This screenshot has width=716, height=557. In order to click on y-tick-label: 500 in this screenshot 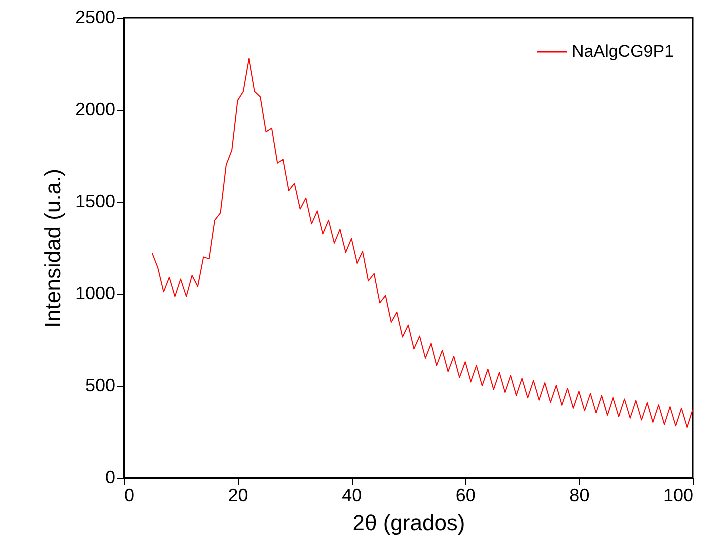, I will do `click(100, 386)`.